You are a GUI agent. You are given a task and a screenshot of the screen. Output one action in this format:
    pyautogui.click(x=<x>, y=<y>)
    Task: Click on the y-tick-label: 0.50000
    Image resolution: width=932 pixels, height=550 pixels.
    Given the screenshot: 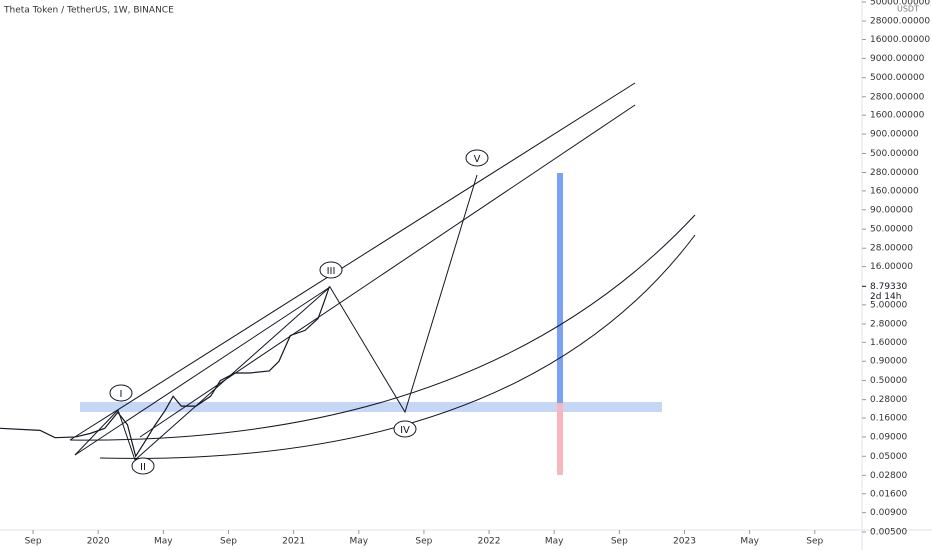 What is the action you would take?
    pyautogui.click(x=888, y=381)
    